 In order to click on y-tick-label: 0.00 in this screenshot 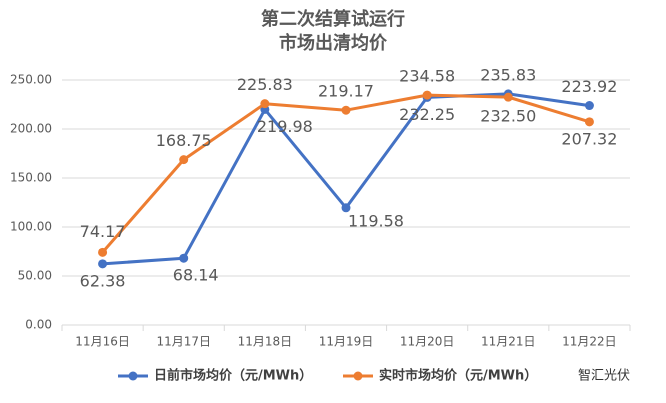, I will do `click(38, 325)`.